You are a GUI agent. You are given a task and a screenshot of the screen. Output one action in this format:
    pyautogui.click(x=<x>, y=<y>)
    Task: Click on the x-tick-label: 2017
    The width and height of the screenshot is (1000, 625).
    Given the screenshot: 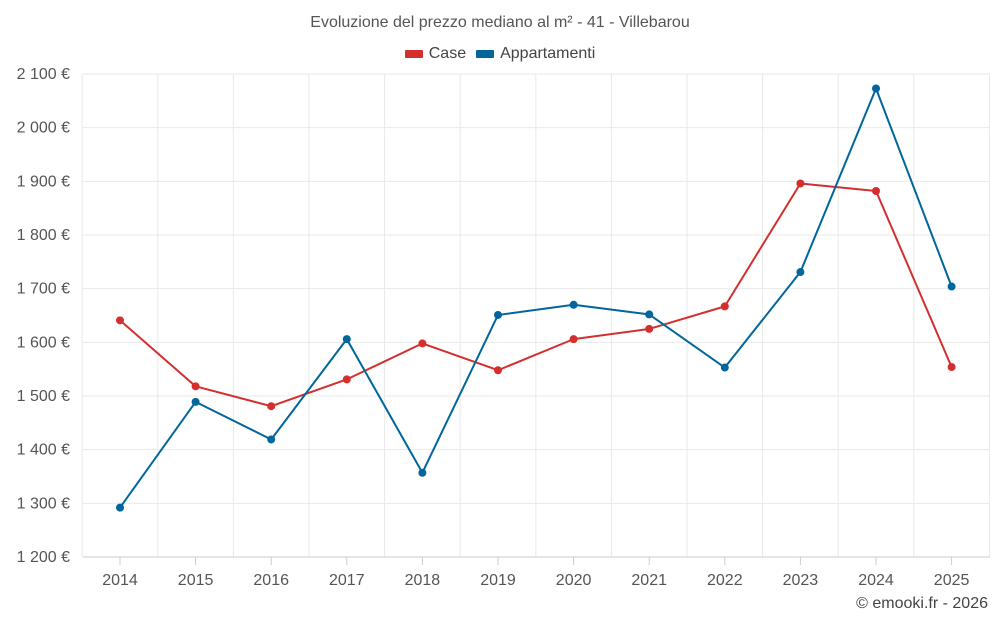 What is the action you would take?
    pyautogui.click(x=347, y=580)
    